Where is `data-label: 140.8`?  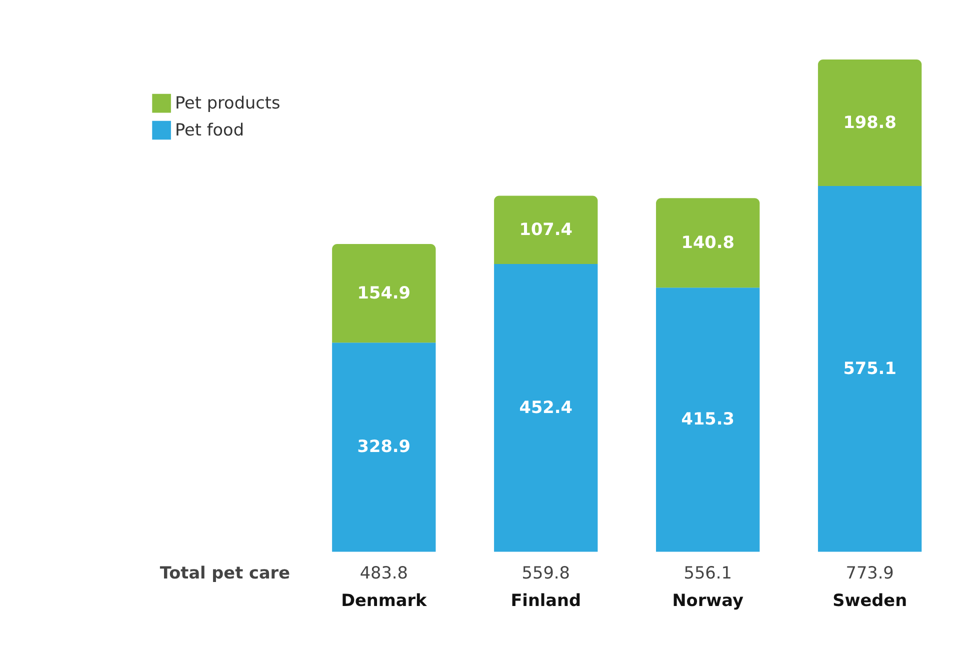 data-label: 140.8 is located at coordinates (707, 242).